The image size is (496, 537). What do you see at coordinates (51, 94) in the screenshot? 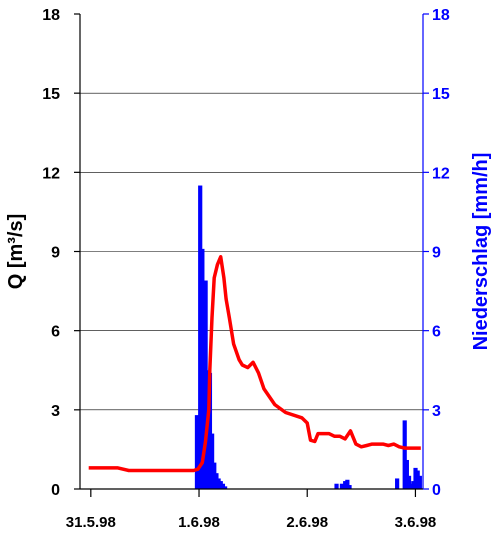
I see `left-tick-label: 15` at bounding box center [51, 94].